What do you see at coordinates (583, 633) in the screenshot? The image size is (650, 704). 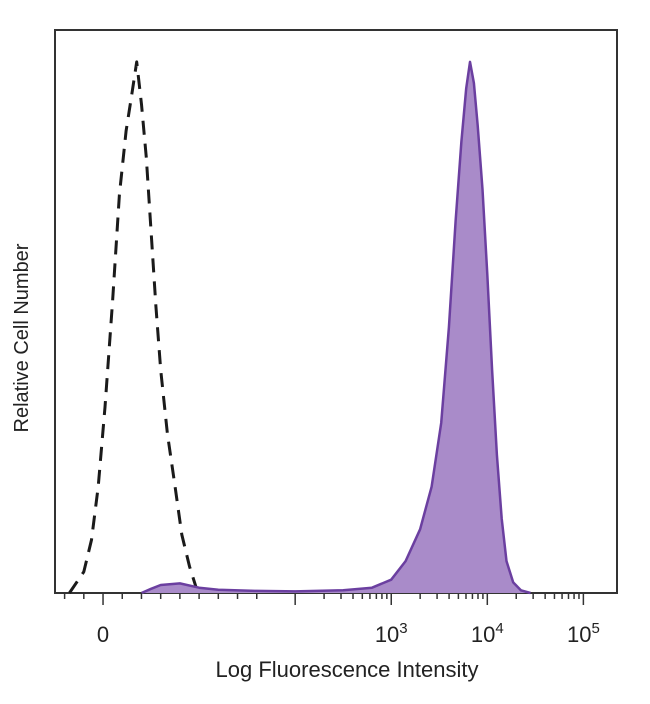 I see `x-tick-label: 10⁵` at bounding box center [583, 633].